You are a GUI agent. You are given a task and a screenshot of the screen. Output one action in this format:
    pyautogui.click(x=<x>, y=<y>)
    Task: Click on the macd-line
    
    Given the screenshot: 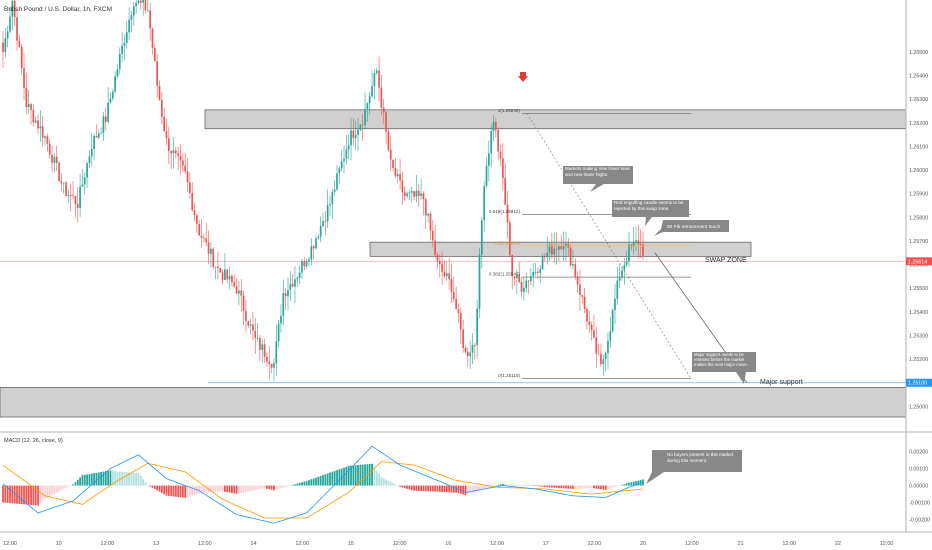 What is the action you would take?
    pyautogui.click(x=323, y=484)
    